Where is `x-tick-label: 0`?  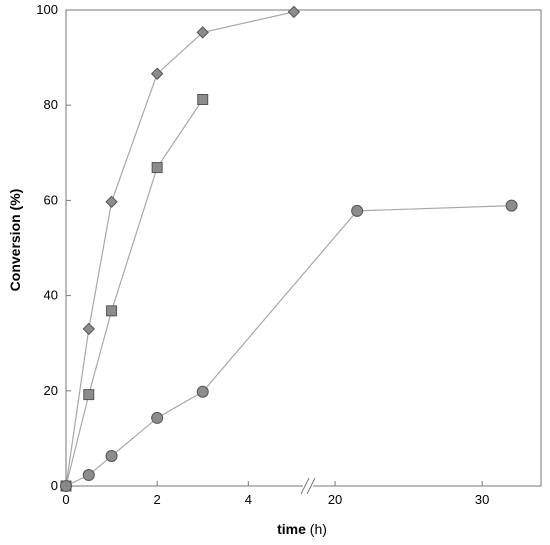 x-tick-label: 0 is located at coordinates (65, 499).